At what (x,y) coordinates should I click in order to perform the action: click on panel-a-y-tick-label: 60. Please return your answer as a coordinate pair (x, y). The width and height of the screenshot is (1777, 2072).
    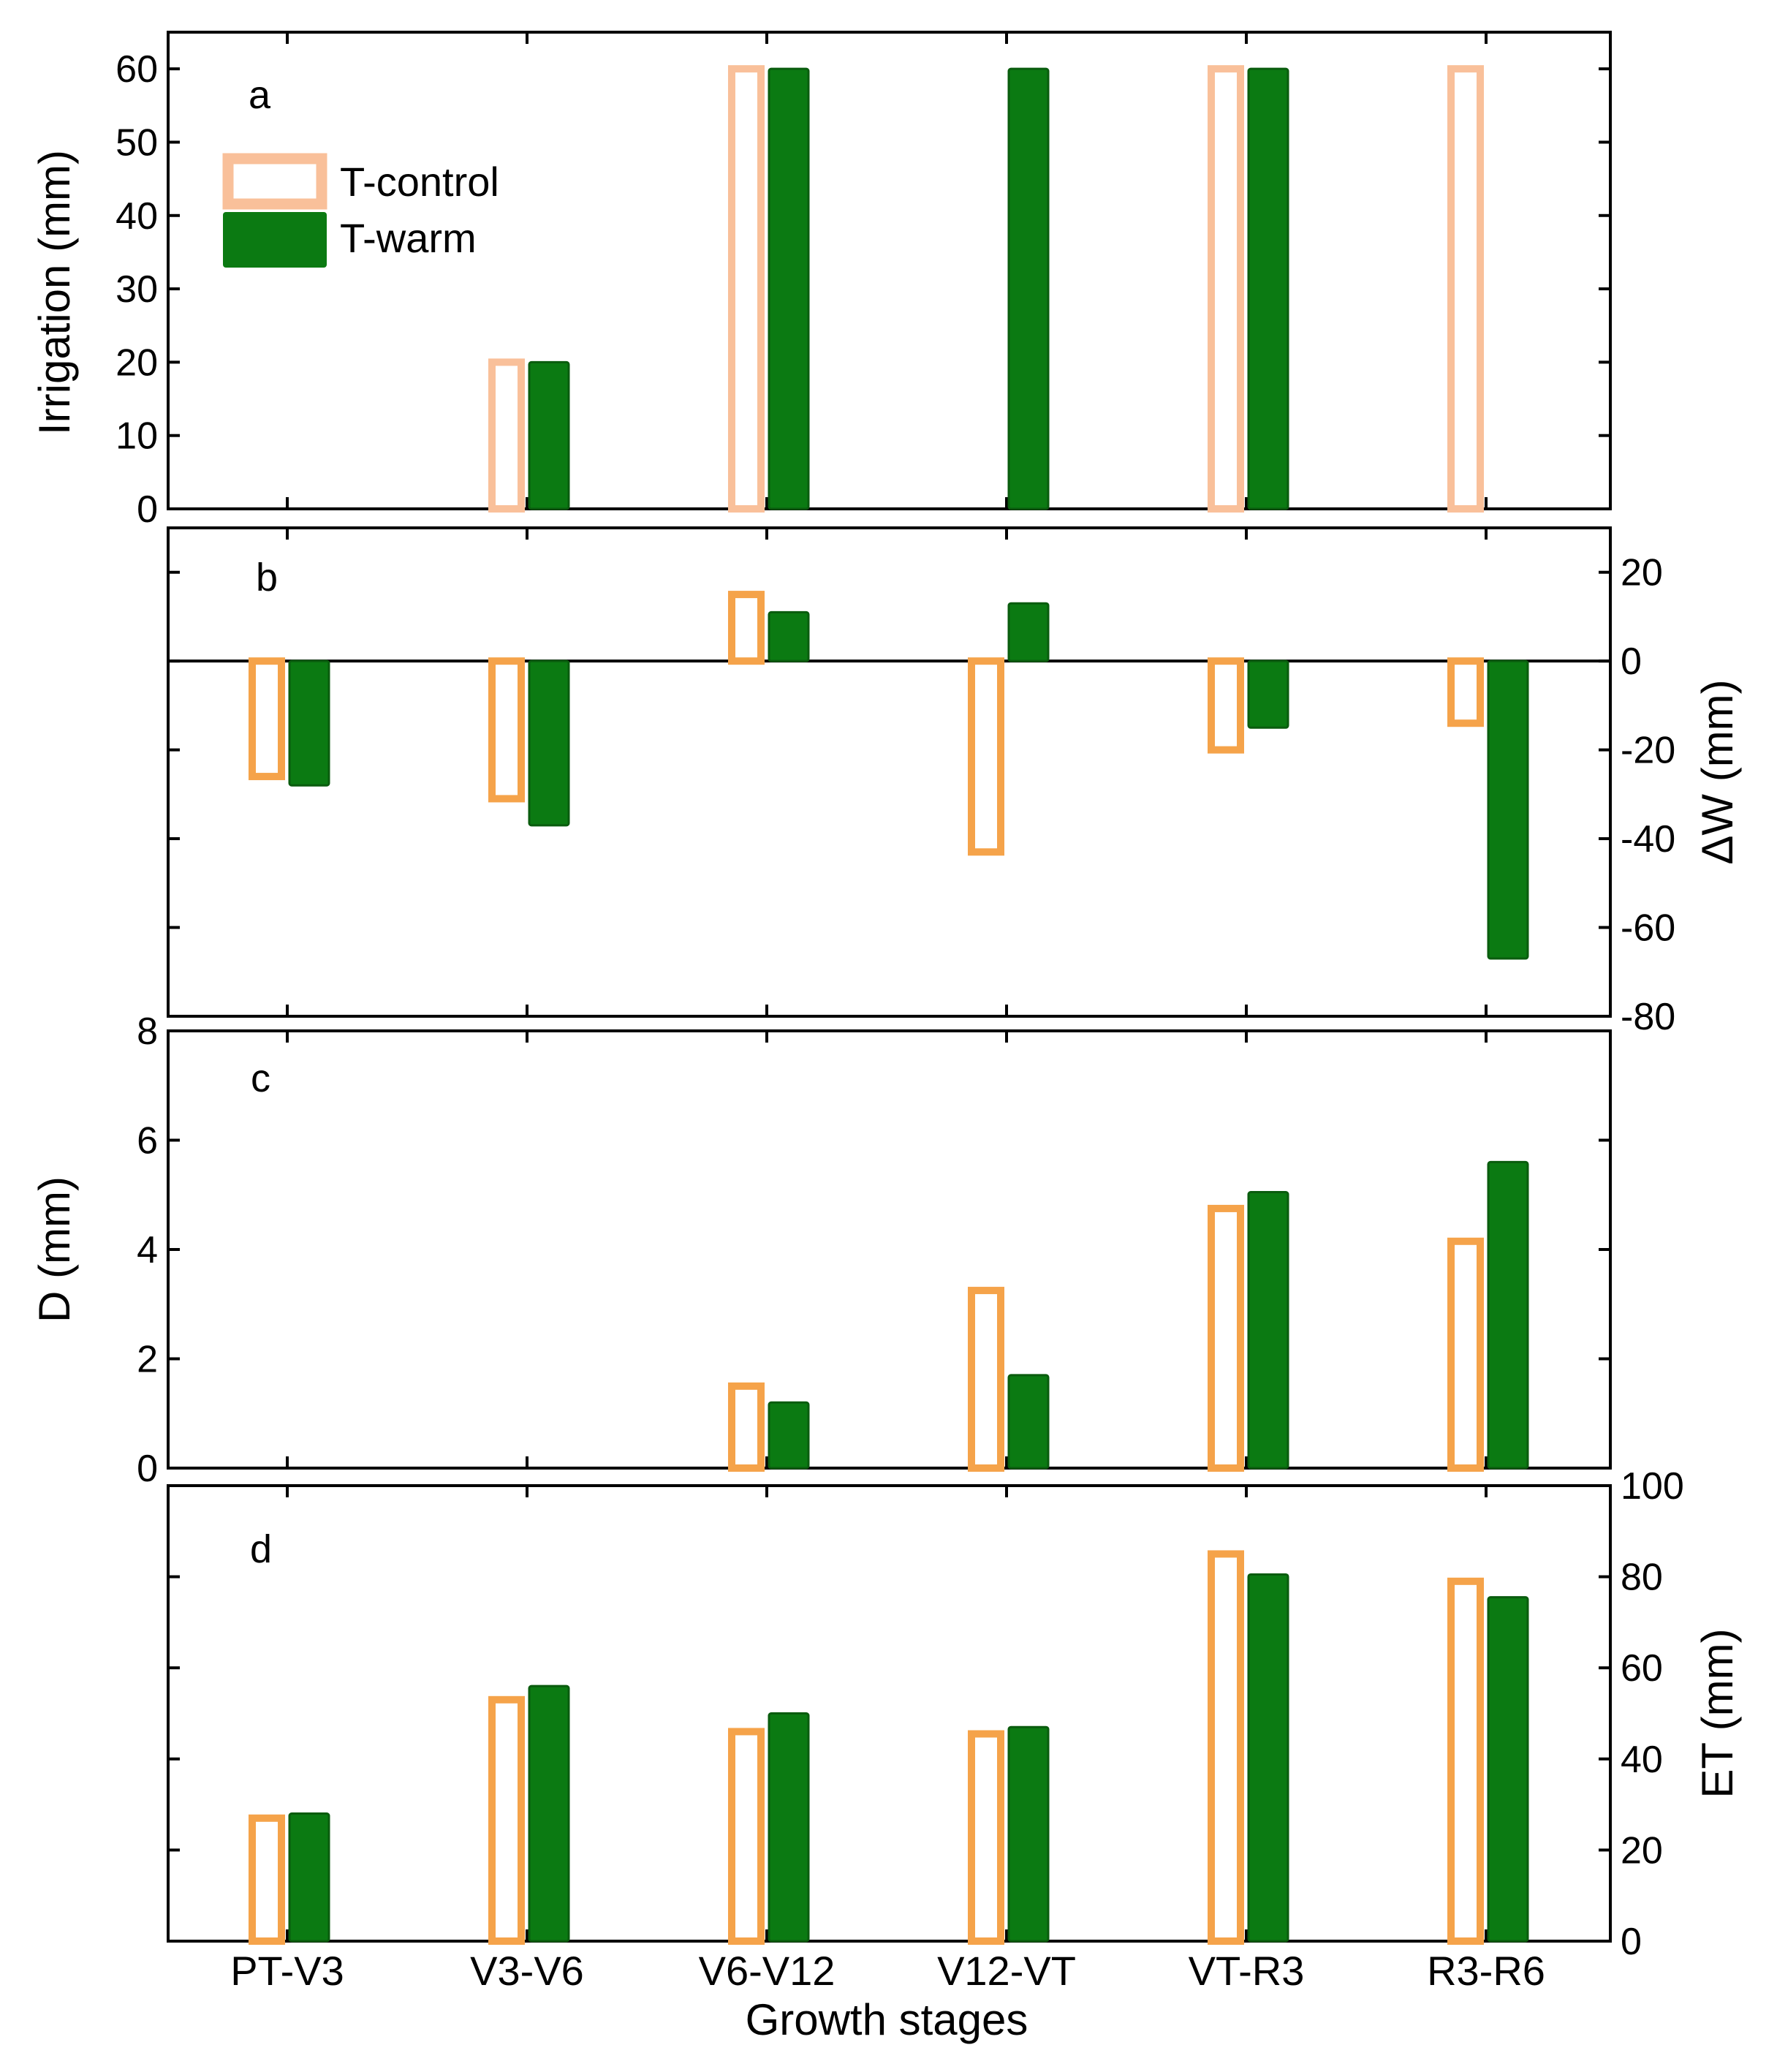
    Looking at the image, I should click on (136, 69).